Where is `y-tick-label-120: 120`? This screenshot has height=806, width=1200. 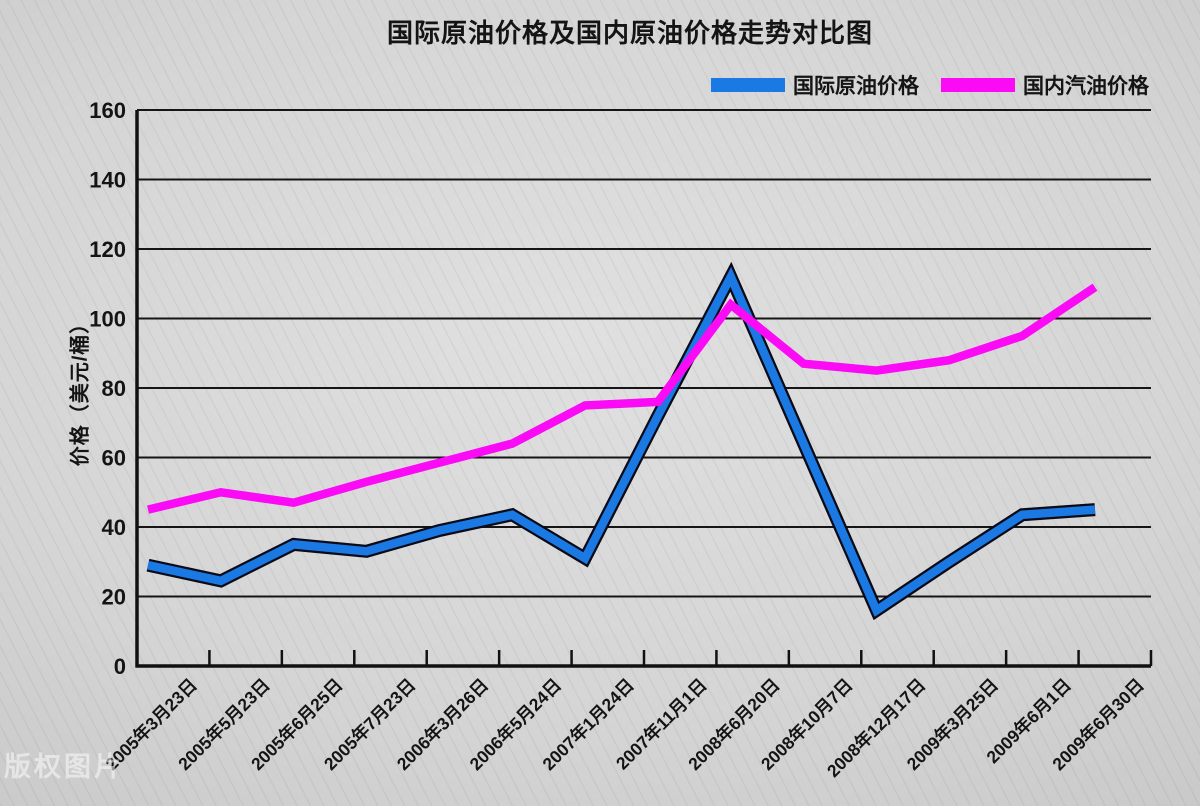 y-tick-label-120: 120 is located at coordinates (107, 249).